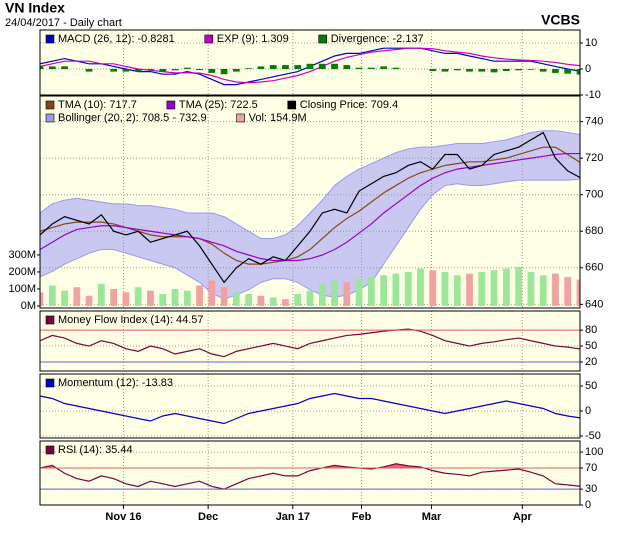 The image size is (620, 535). I want to click on y-tick-label: 70, so click(591, 468).